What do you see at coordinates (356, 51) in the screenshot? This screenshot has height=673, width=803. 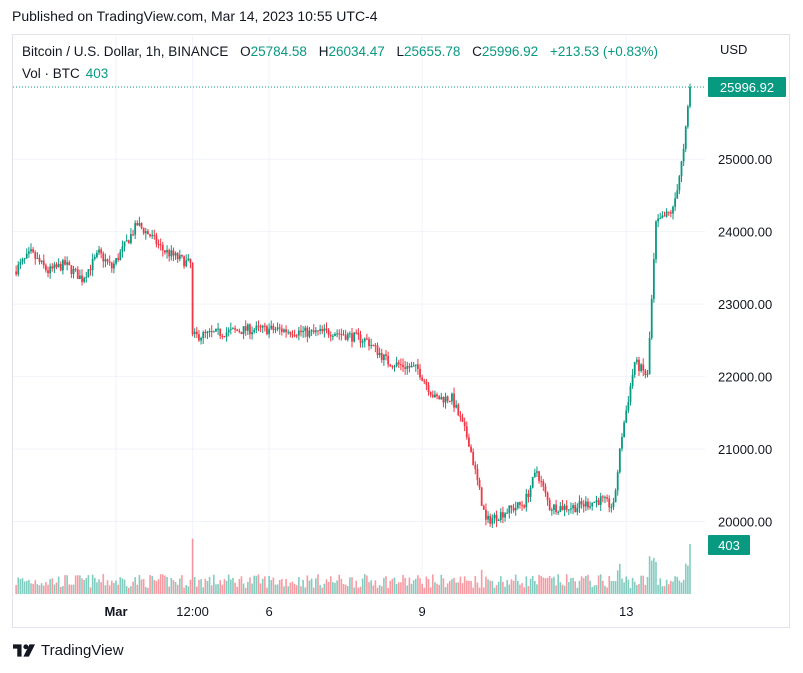 I see `high-value: 26034.47` at bounding box center [356, 51].